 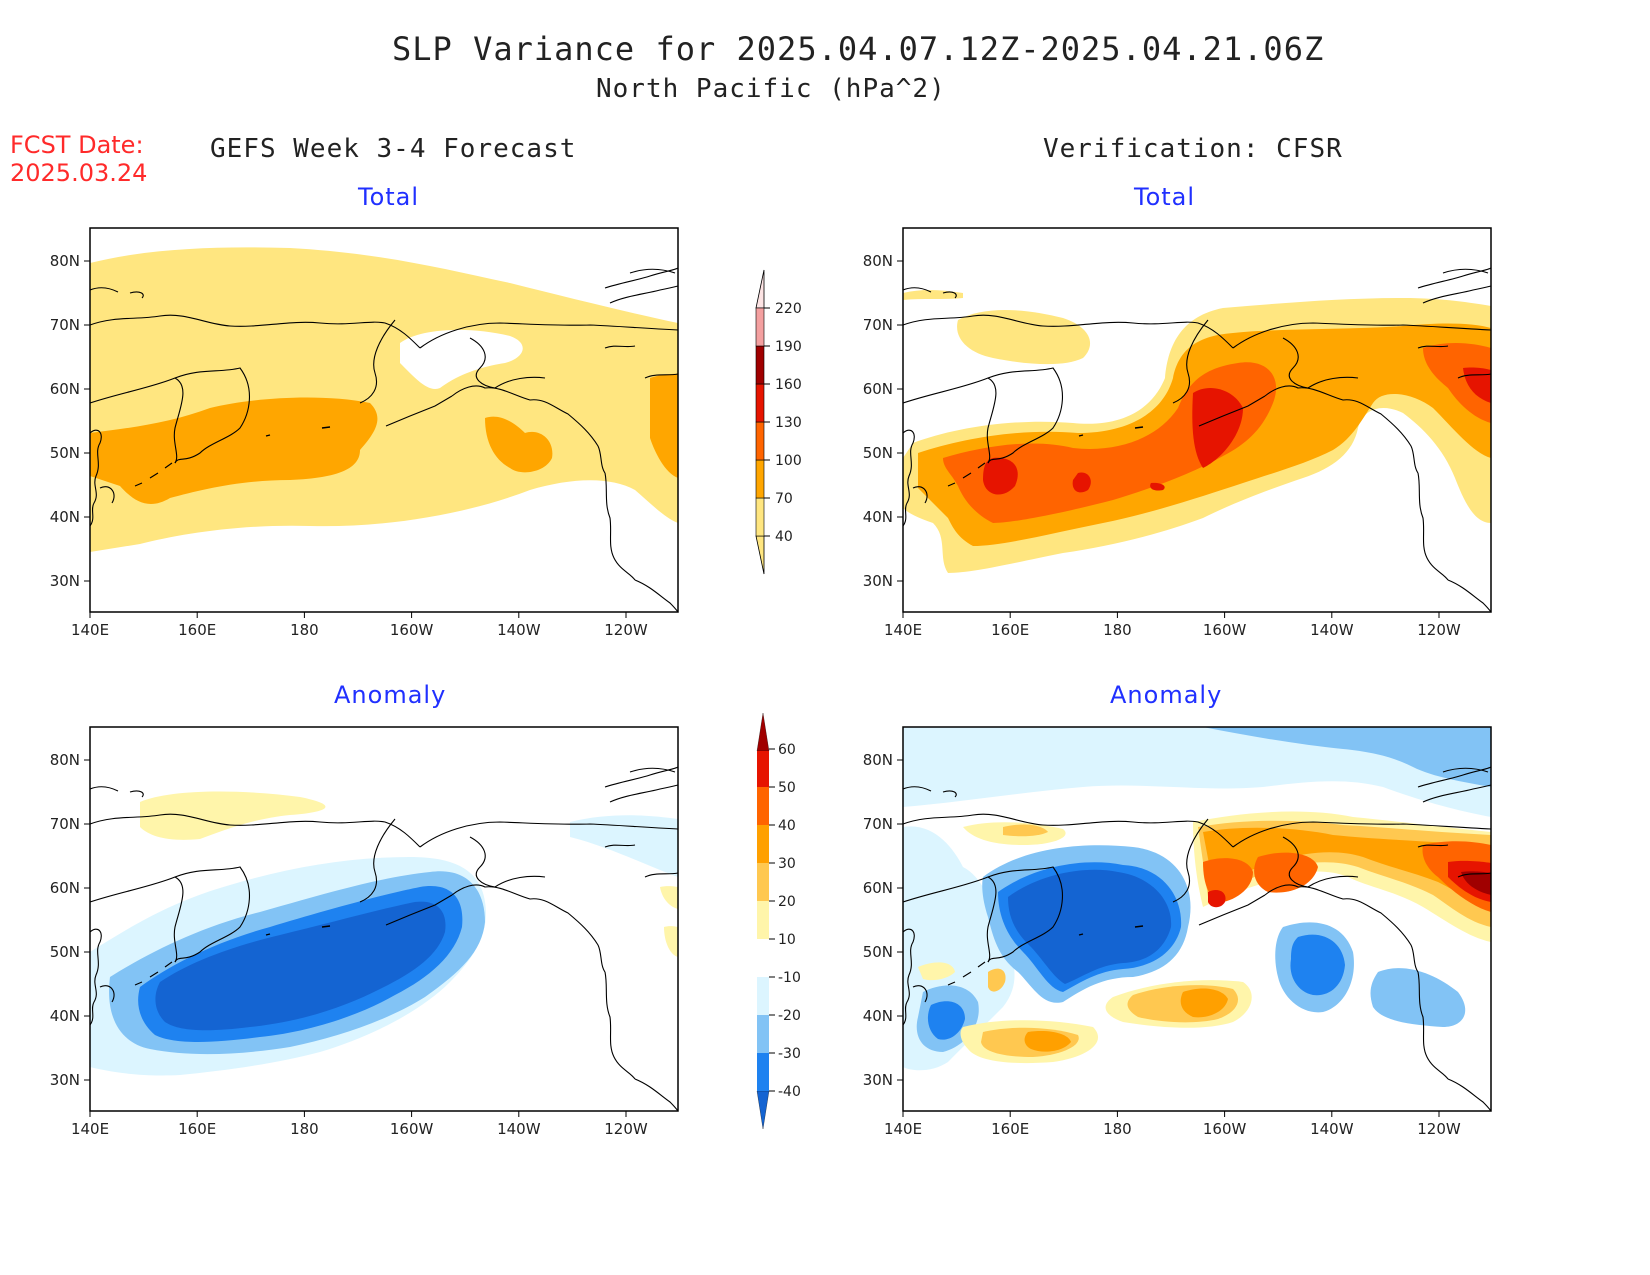 What do you see at coordinates (65, 888) in the screenshot?
I see `lat-tick-label-bl: 60N` at bounding box center [65, 888].